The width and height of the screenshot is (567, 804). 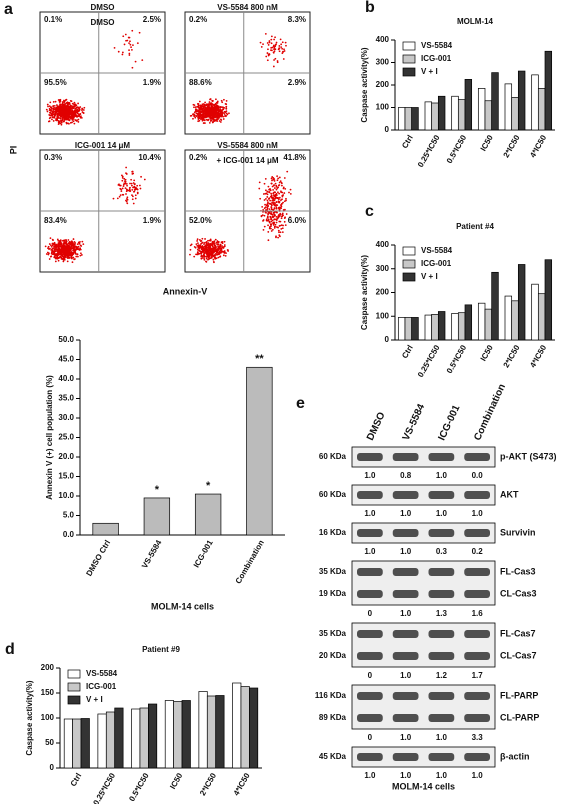 I want to click on chart-title: MOLM-14, so click(x=475, y=21).